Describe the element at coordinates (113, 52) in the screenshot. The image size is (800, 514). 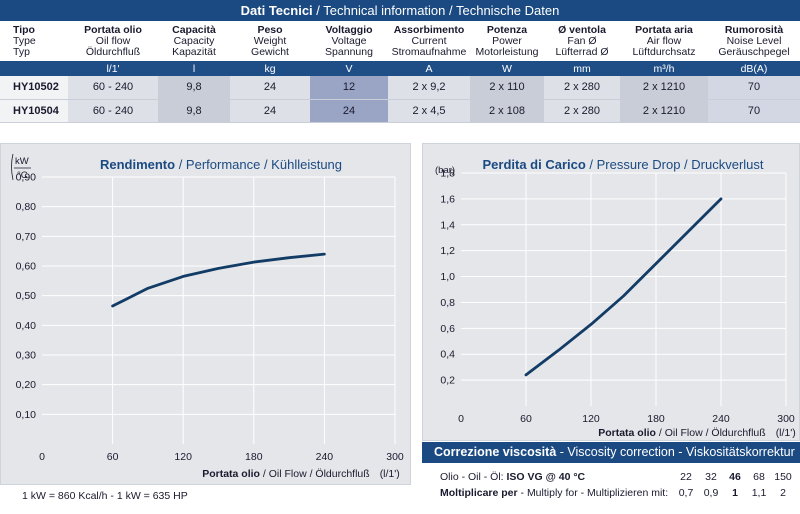
I see `header-line: Öldurchfluß` at that location.